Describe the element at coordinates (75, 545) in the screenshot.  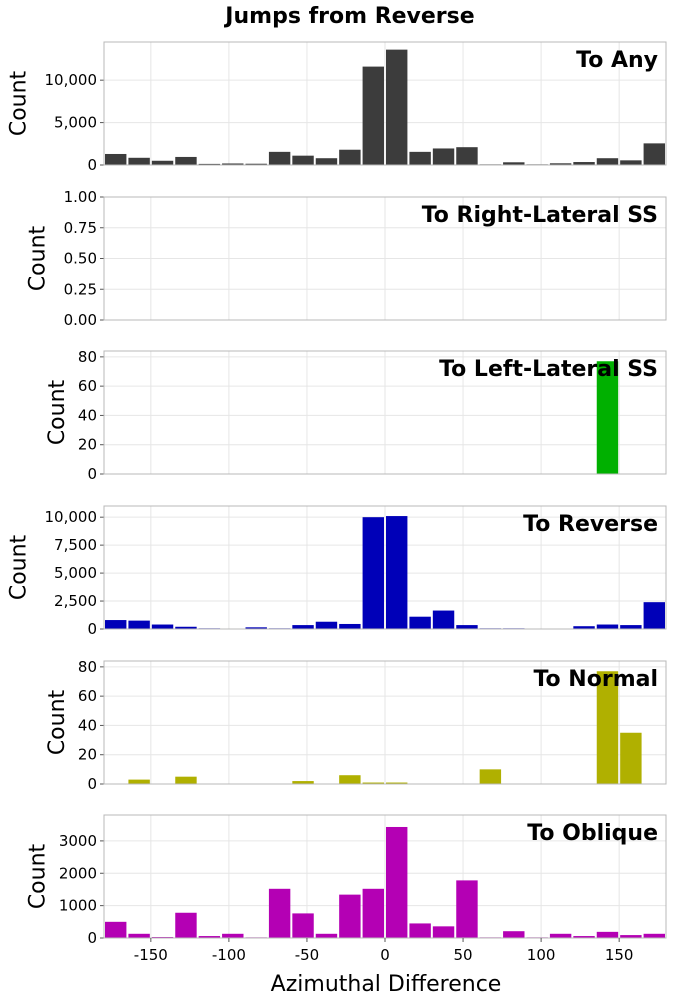
I see `y-tick-label: 7,500` at that location.